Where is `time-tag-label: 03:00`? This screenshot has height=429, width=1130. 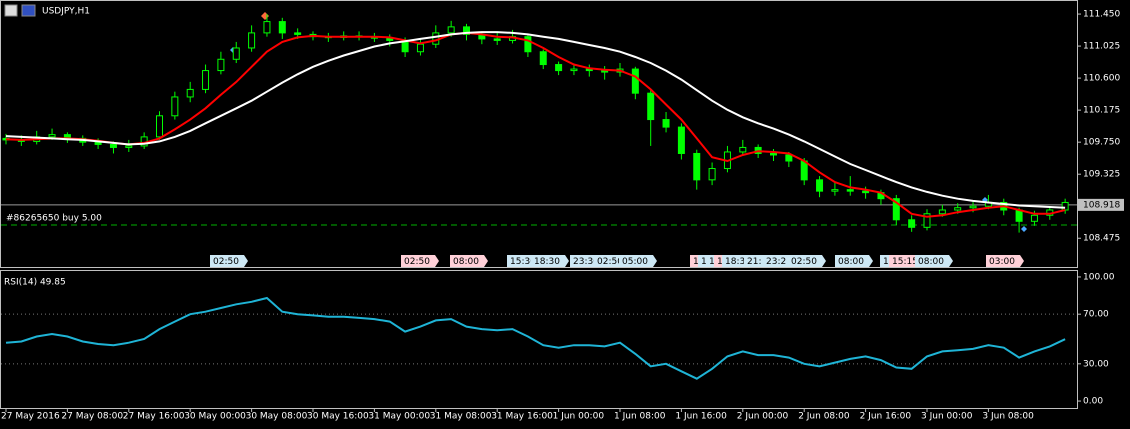 time-tag-label: 03:00 is located at coordinates (1002, 262).